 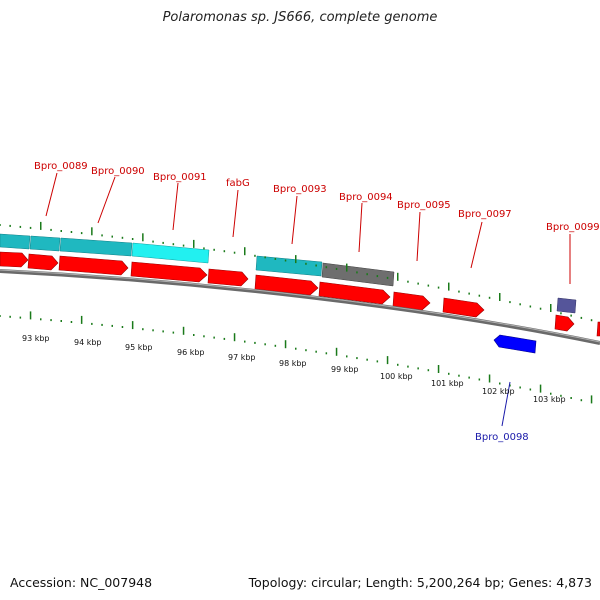 I want to click on gene-label-bpro-0093: Bpro_0093, so click(x=300, y=189).